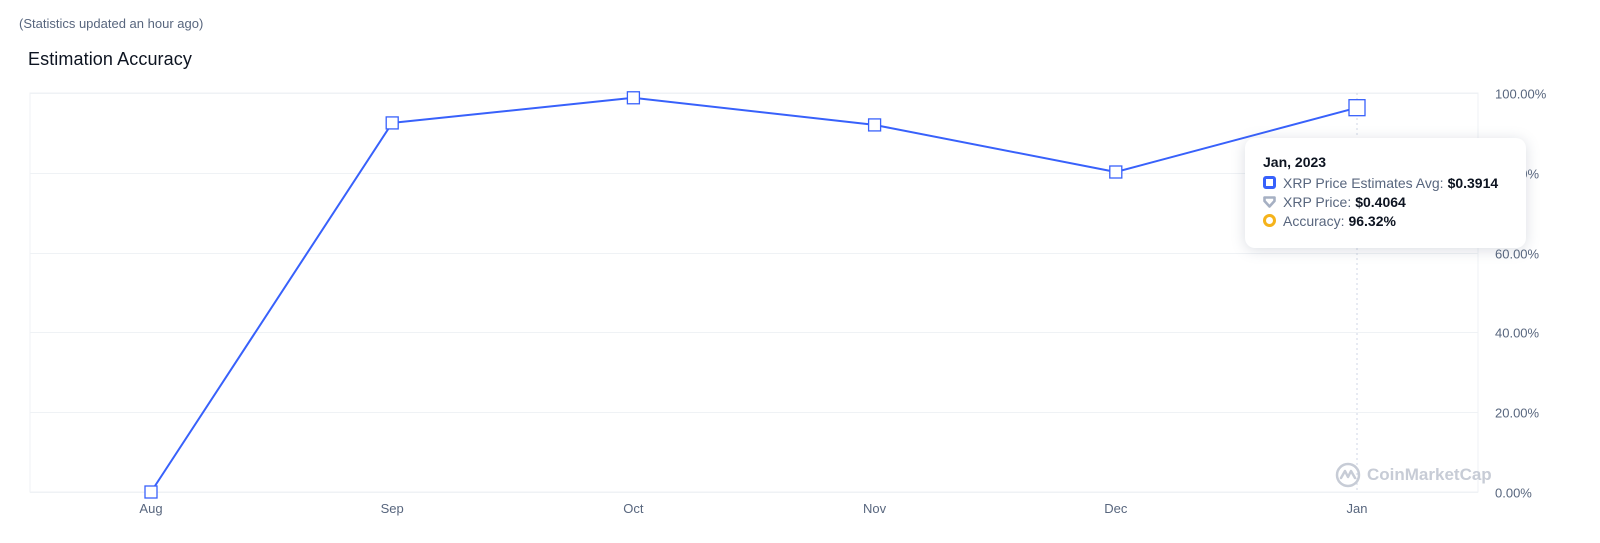 The width and height of the screenshot is (1600, 543). I want to click on circle-marker-icon, so click(1269, 220).